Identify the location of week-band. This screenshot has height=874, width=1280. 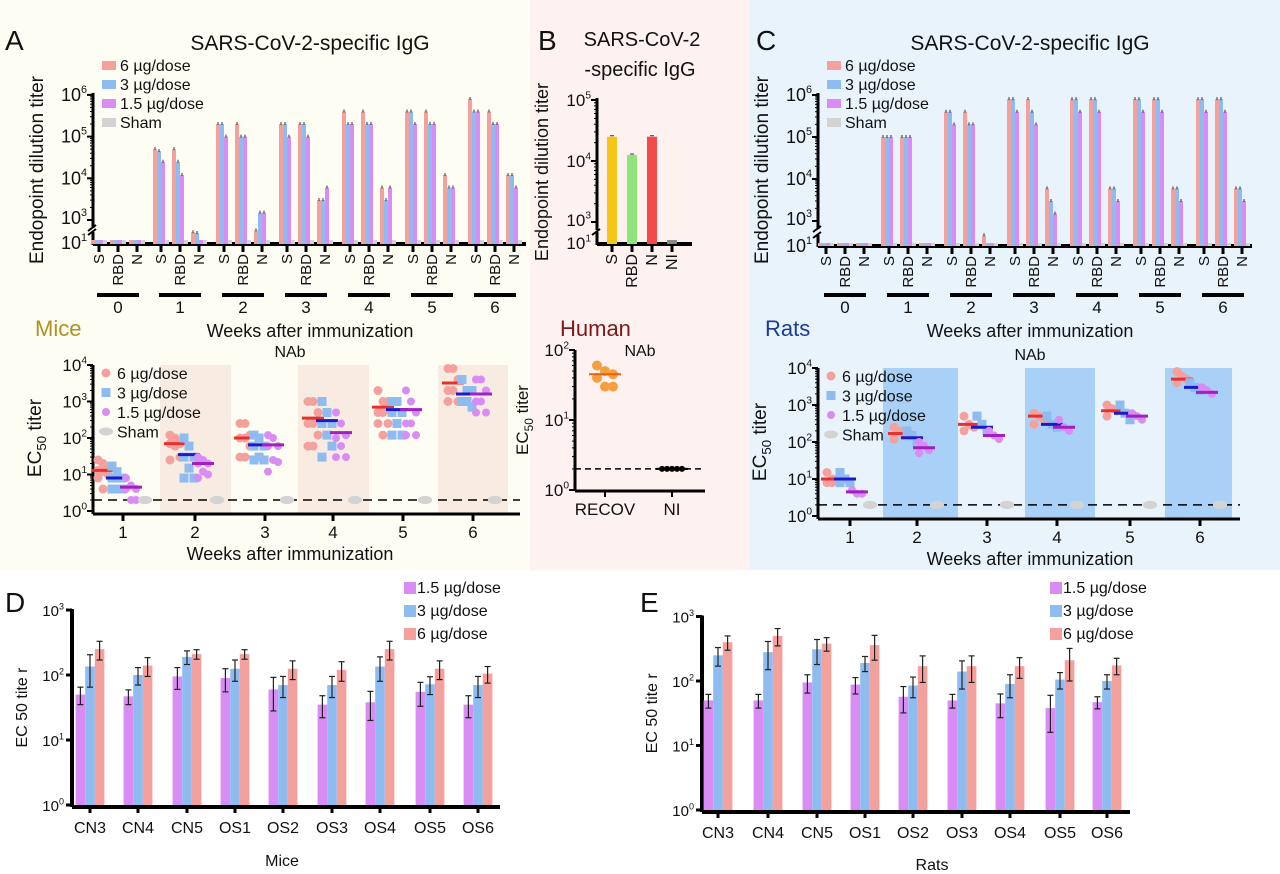
(1060, 443).